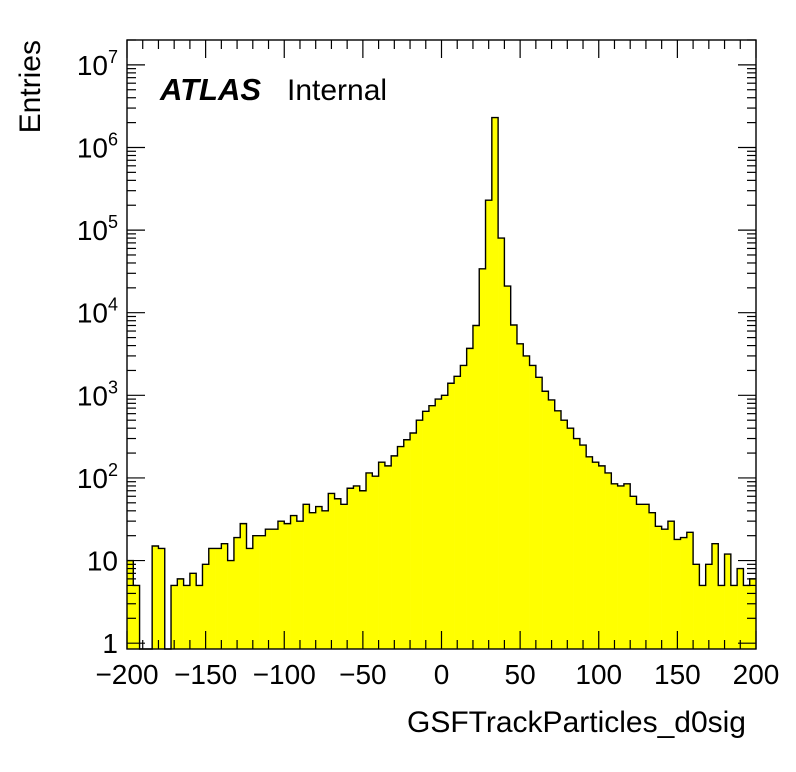  I want to click on x-tick-labels: −200 −150 −100 −50 0 50 100 150 200, so click(437, 674).